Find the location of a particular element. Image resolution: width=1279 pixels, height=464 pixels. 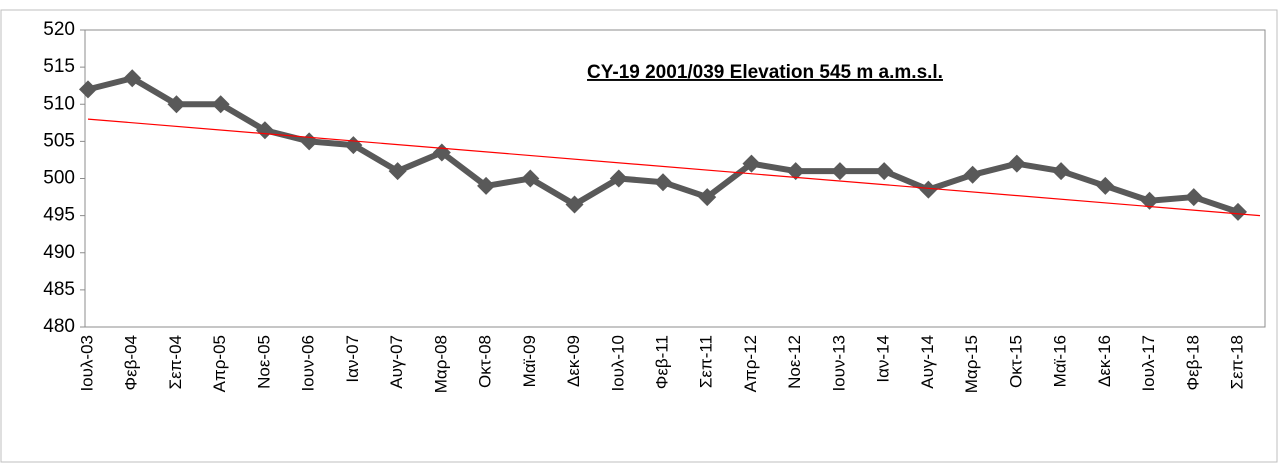

x-tick-label: Σεπ-11 is located at coordinates (706, 361).